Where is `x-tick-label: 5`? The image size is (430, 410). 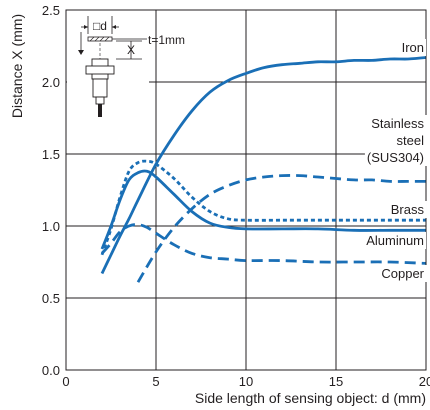 x-tick-label: 5 is located at coordinates (155, 381).